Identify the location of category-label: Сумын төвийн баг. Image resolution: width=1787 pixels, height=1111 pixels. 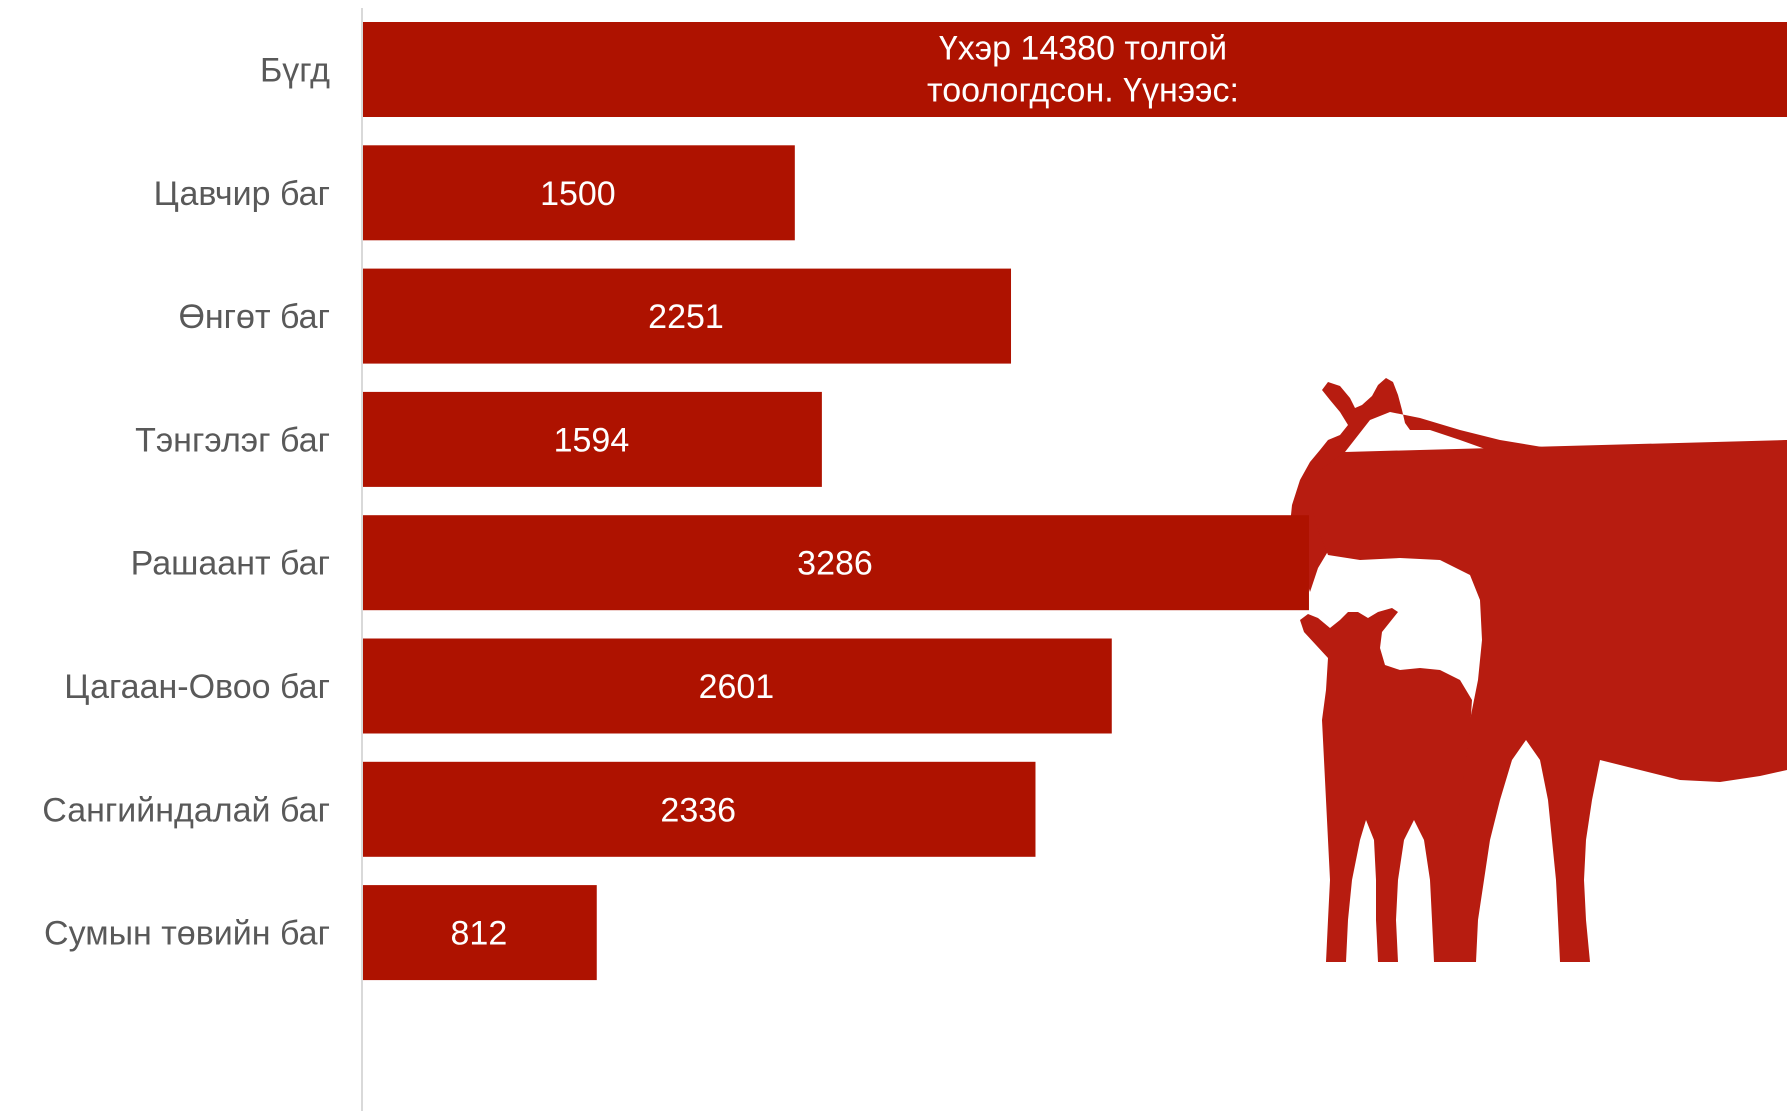
(187, 934).